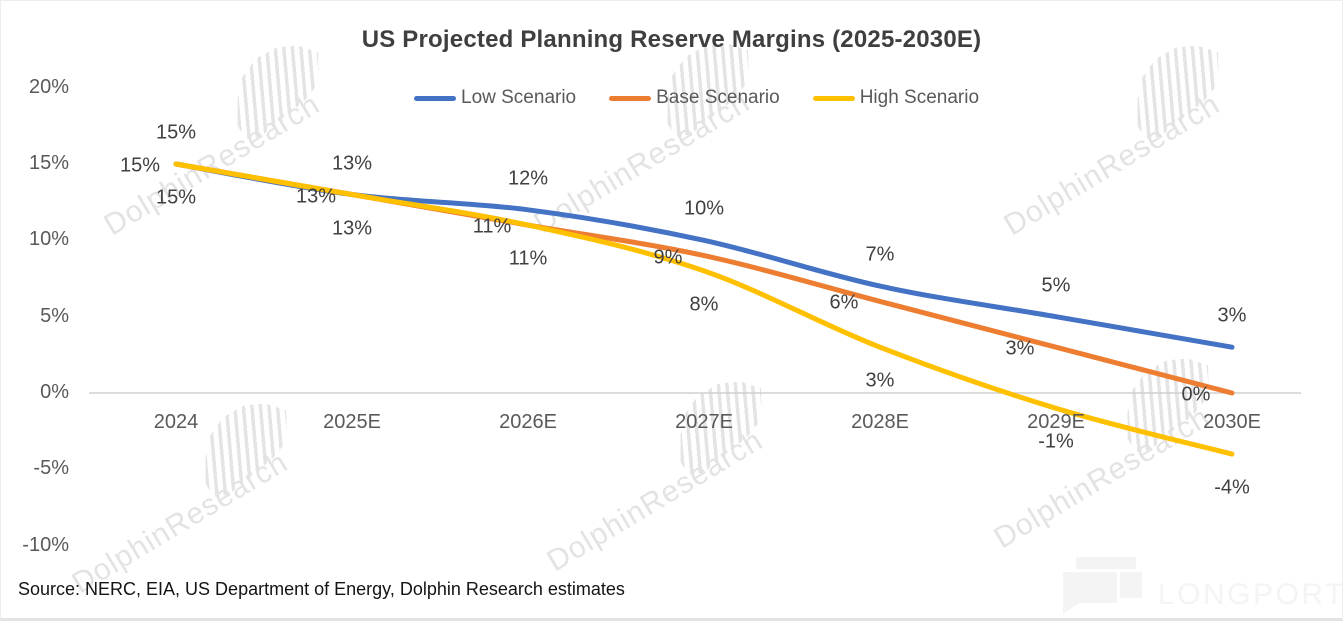 The width and height of the screenshot is (1343, 621). Describe the element at coordinates (352, 422) in the screenshot. I see `x-axis-tick-label: 2025E` at that location.